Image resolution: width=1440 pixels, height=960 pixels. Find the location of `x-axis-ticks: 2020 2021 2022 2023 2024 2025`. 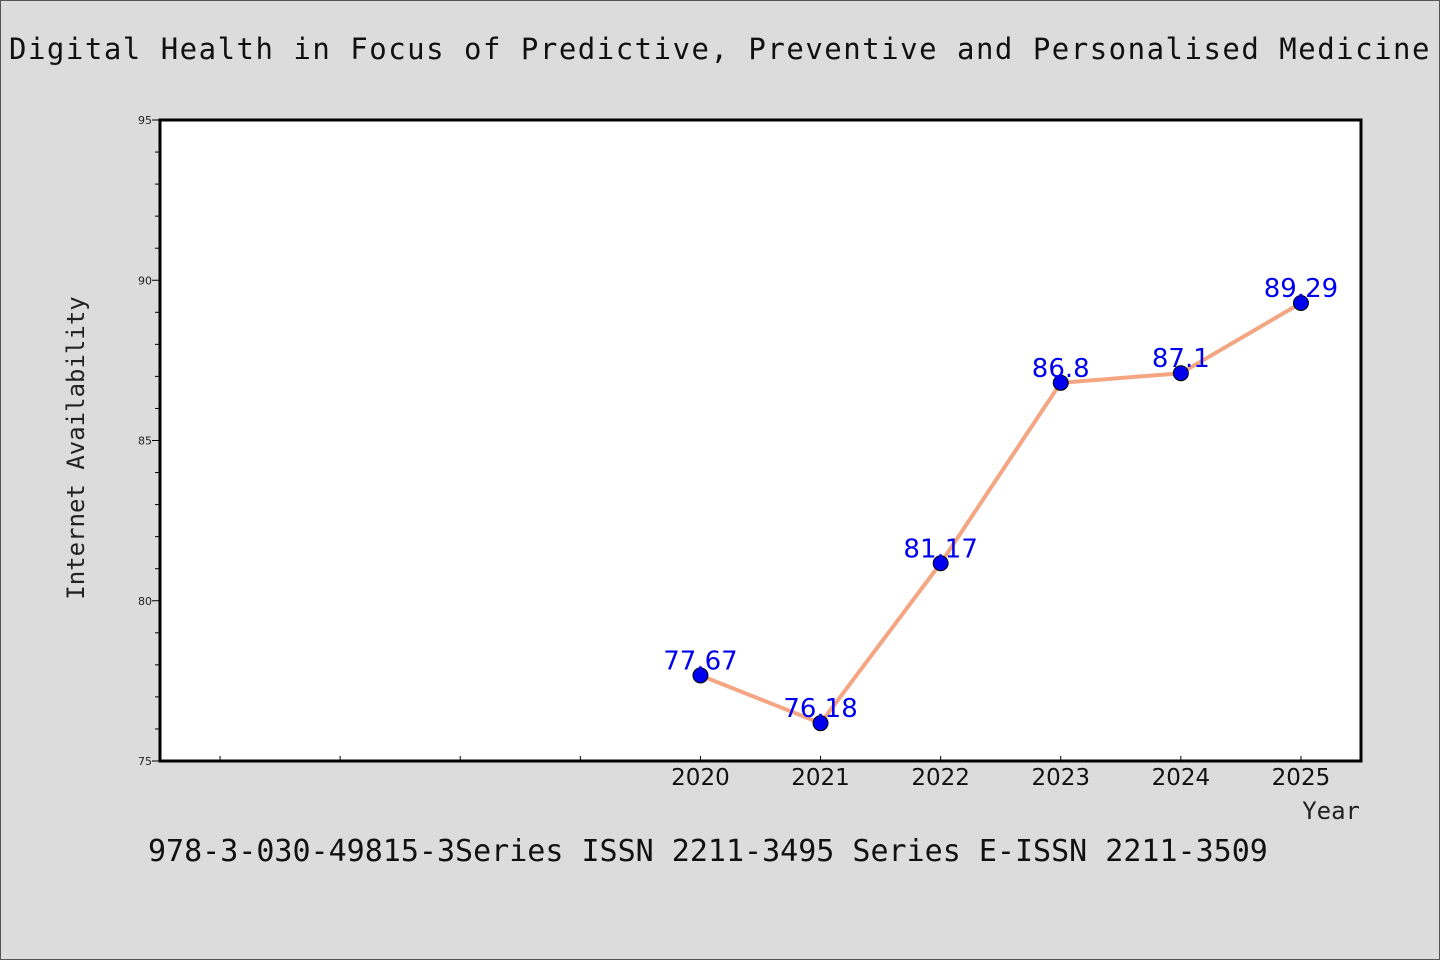

x-axis-ticks: 2020 2021 2022 2023 2024 2025 is located at coordinates (775, 773).